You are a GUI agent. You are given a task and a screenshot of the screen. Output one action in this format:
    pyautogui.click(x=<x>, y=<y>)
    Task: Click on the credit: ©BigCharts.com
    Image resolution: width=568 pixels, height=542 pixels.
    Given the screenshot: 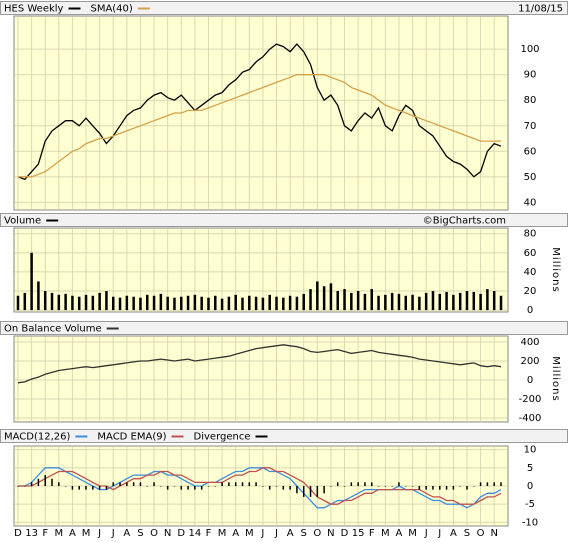 What is the action you would take?
    pyautogui.click(x=464, y=221)
    